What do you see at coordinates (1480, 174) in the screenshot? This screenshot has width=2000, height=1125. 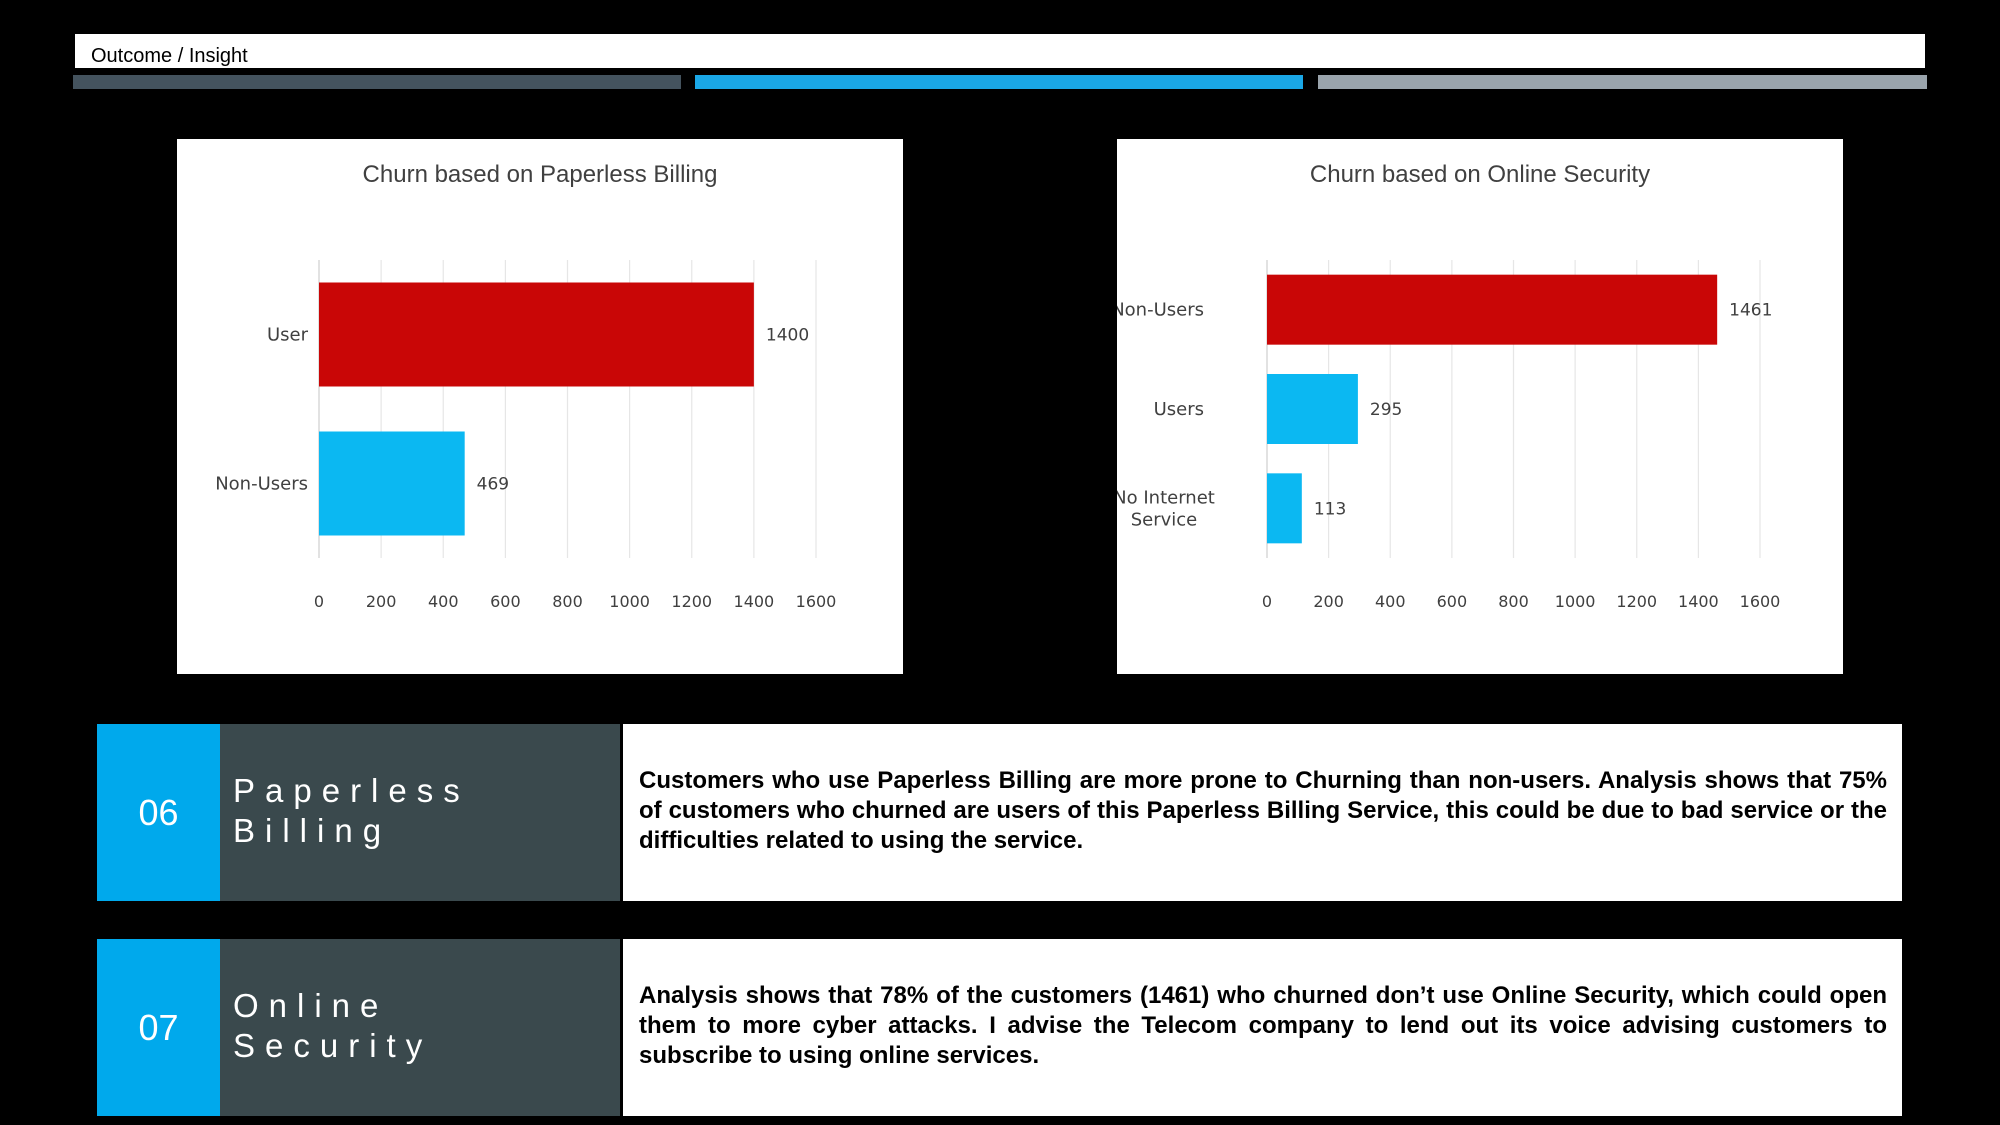 I see `chart-title: Churn based on Online Security` at bounding box center [1480, 174].